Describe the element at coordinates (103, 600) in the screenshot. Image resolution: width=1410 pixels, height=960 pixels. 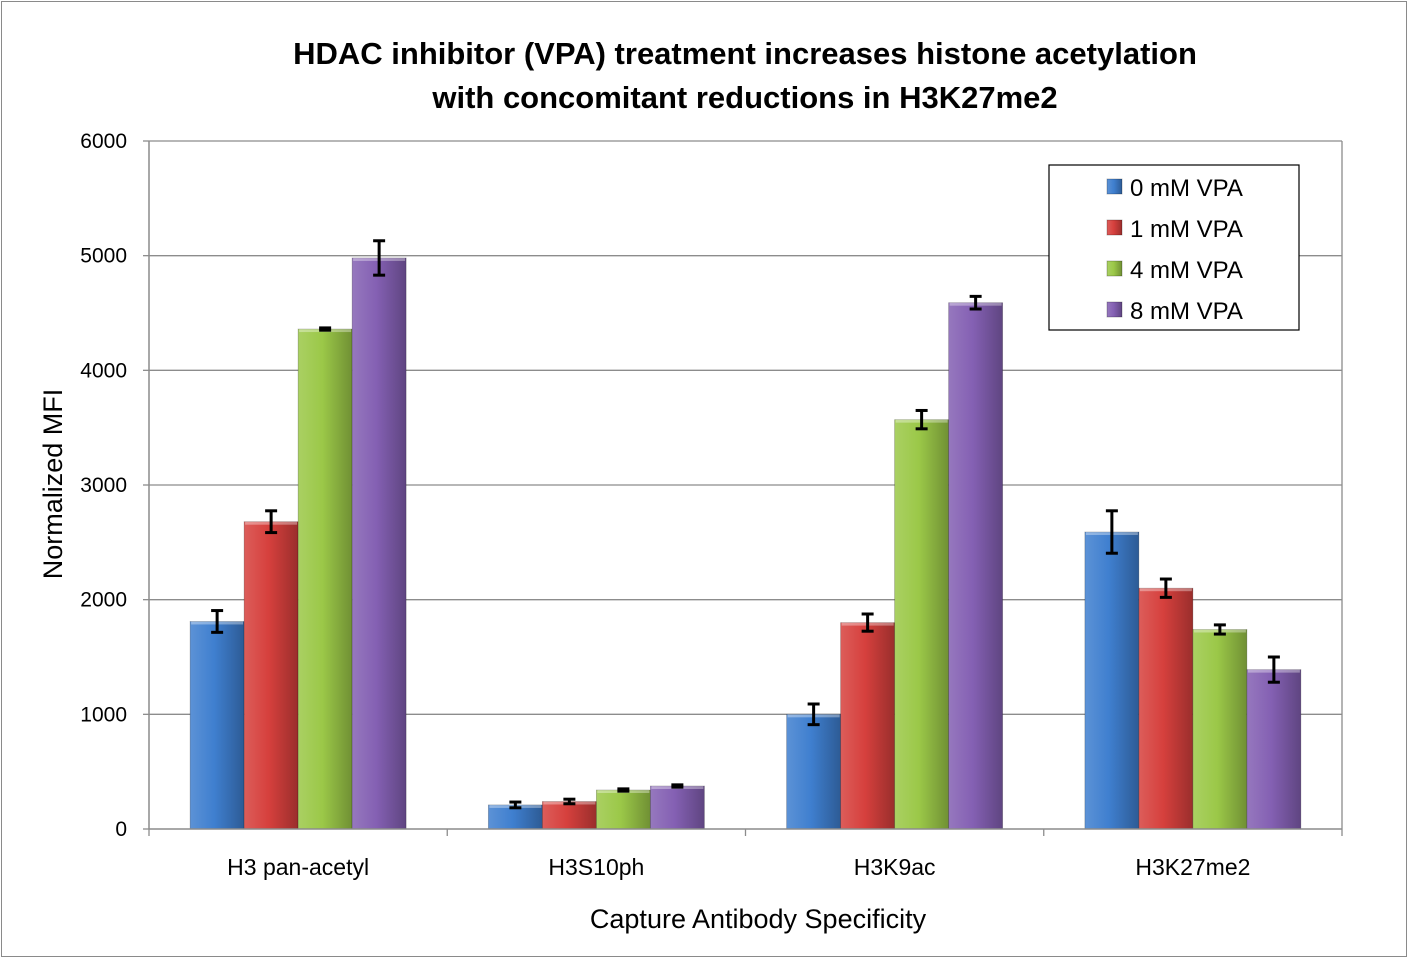
I see `y-tick-label: 2000` at that location.